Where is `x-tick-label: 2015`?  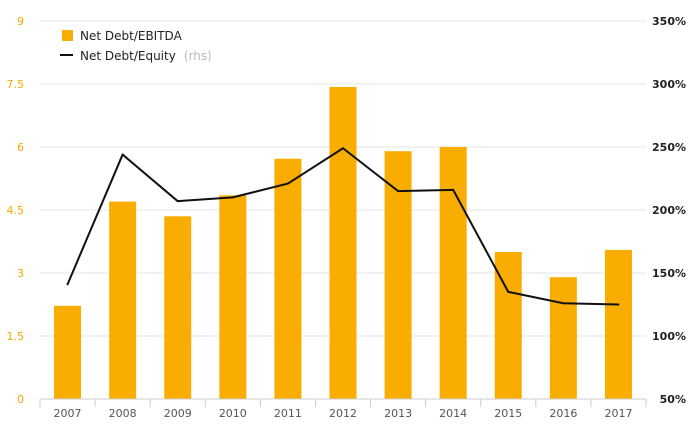
x-tick-label: 2015 is located at coordinates (508, 413).